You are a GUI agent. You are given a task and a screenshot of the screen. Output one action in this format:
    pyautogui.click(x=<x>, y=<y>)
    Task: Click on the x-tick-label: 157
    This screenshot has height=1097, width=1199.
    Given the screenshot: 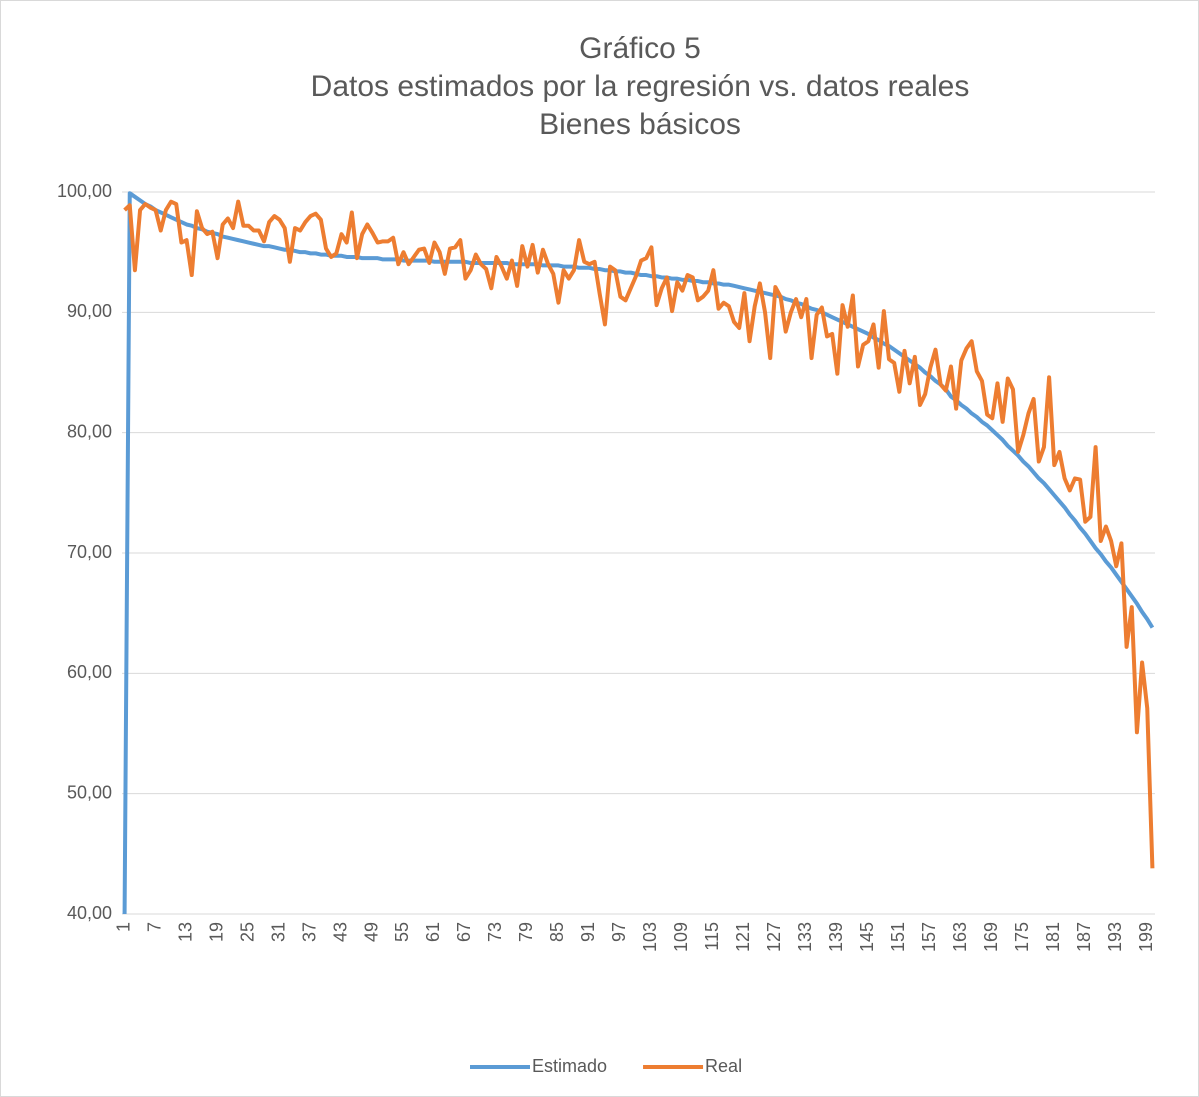 What is the action you would take?
    pyautogui.click(x=929, y=937)
    